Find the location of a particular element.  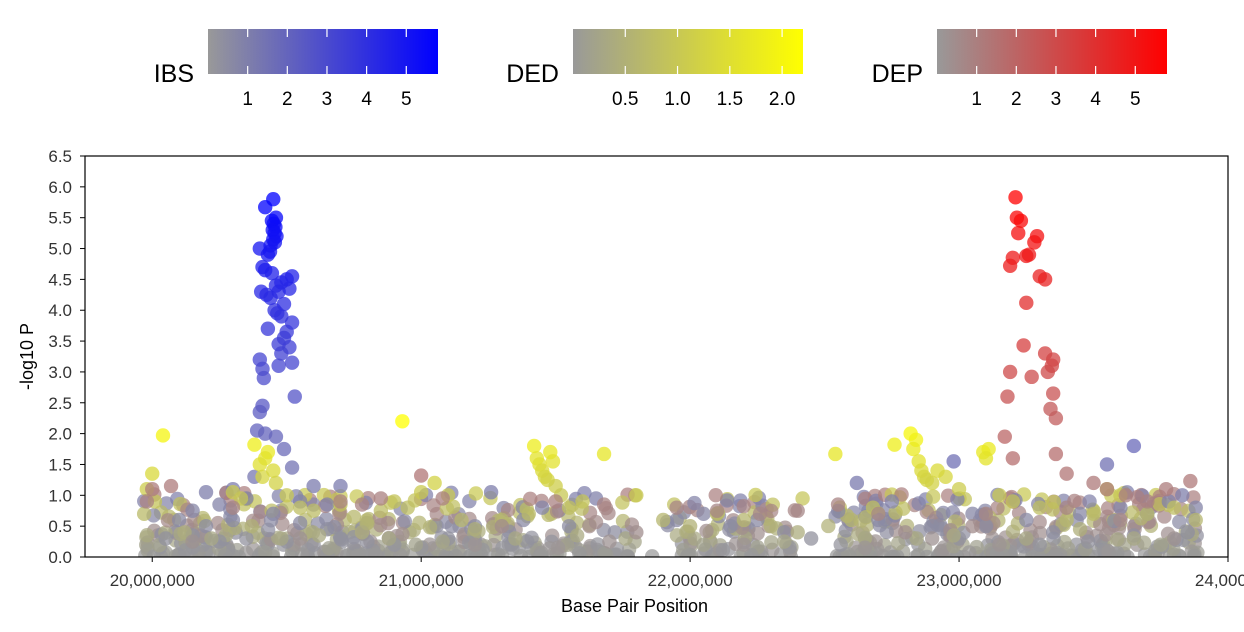

y-tick-label: 5.5 is located at coordinates (60, 218).